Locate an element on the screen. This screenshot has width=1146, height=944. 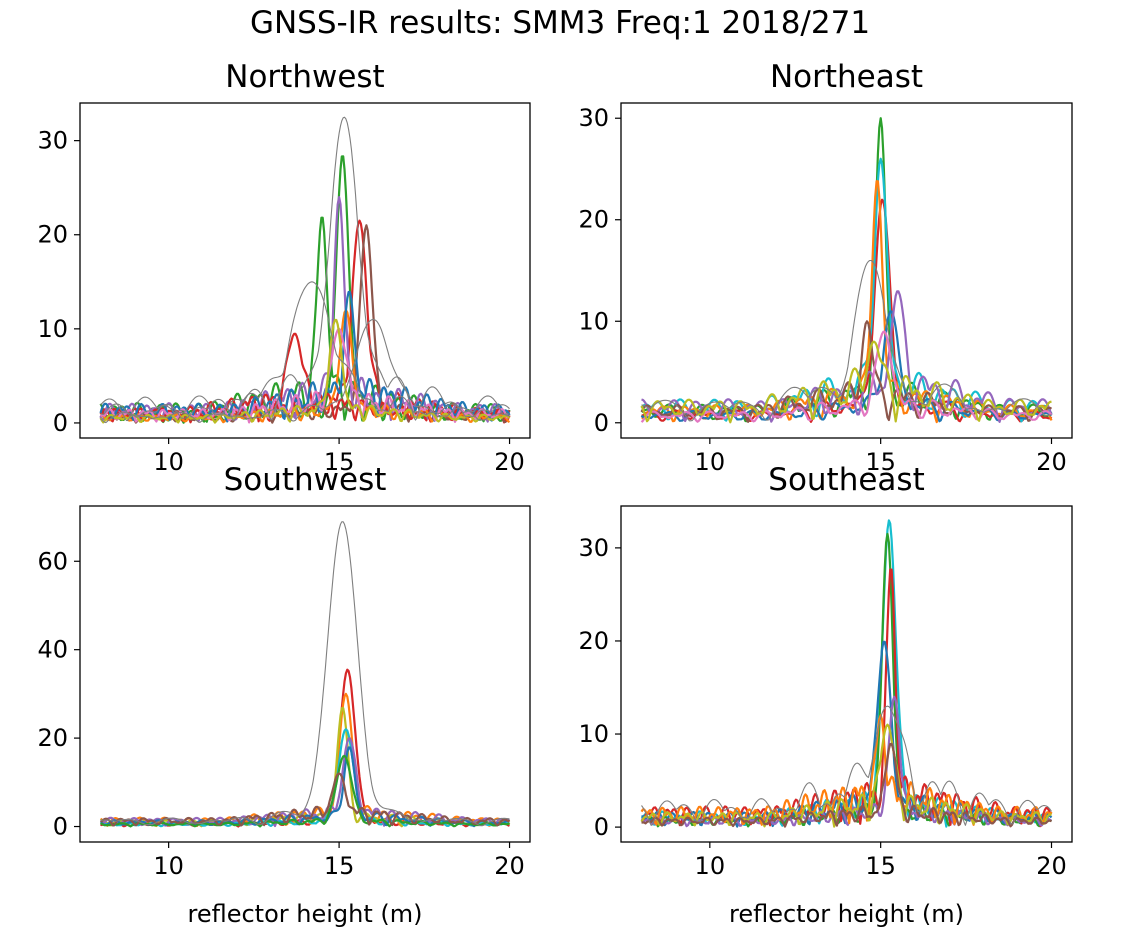
y-tick-label: 40 is located at coordinates (52, 650).